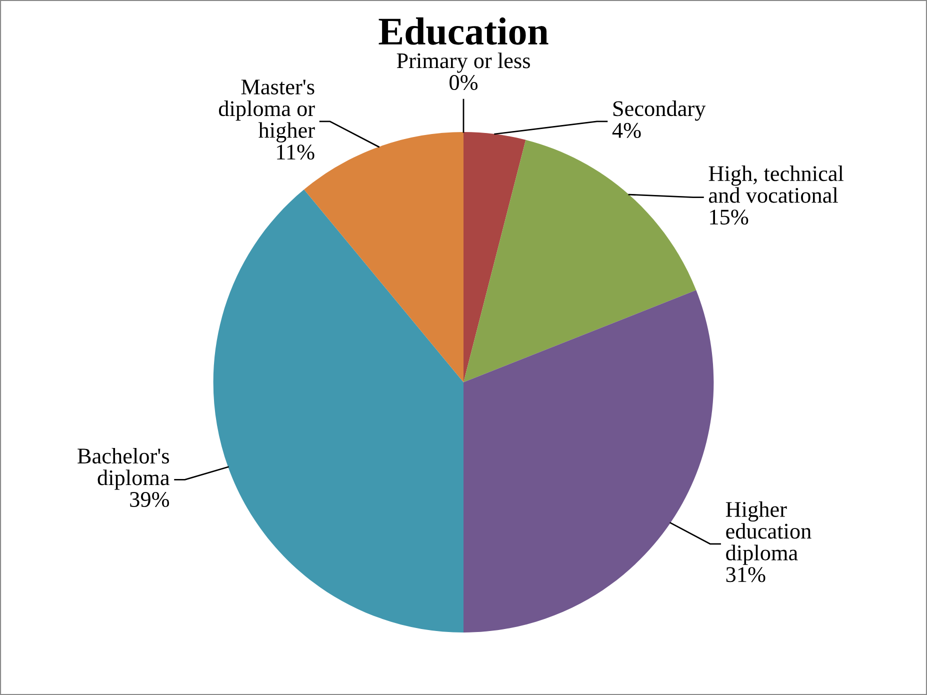 The height and width of the screenshot is (695, 927). Describe the element at coordinates (124, 469) in the screenshot. I see `slice-label: Bachelor's diploma` at that location.